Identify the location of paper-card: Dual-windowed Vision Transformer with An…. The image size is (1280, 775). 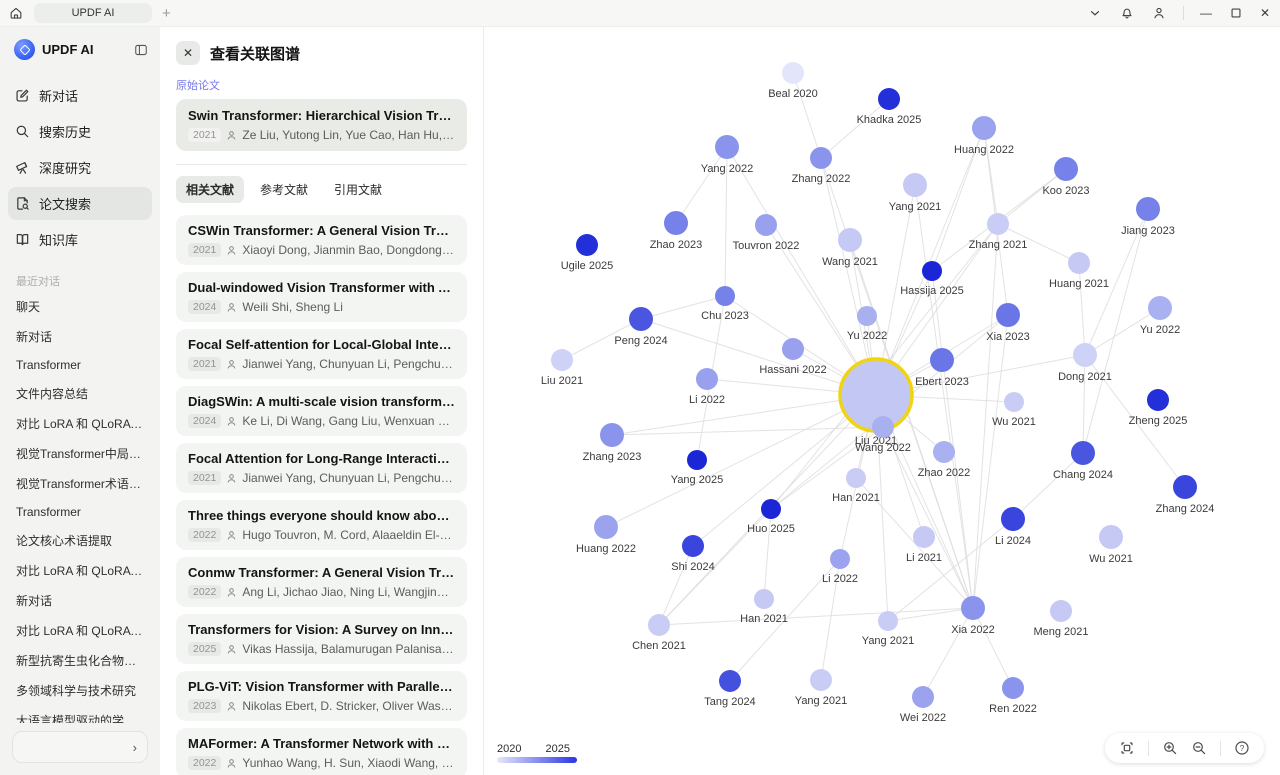
(321, 297).